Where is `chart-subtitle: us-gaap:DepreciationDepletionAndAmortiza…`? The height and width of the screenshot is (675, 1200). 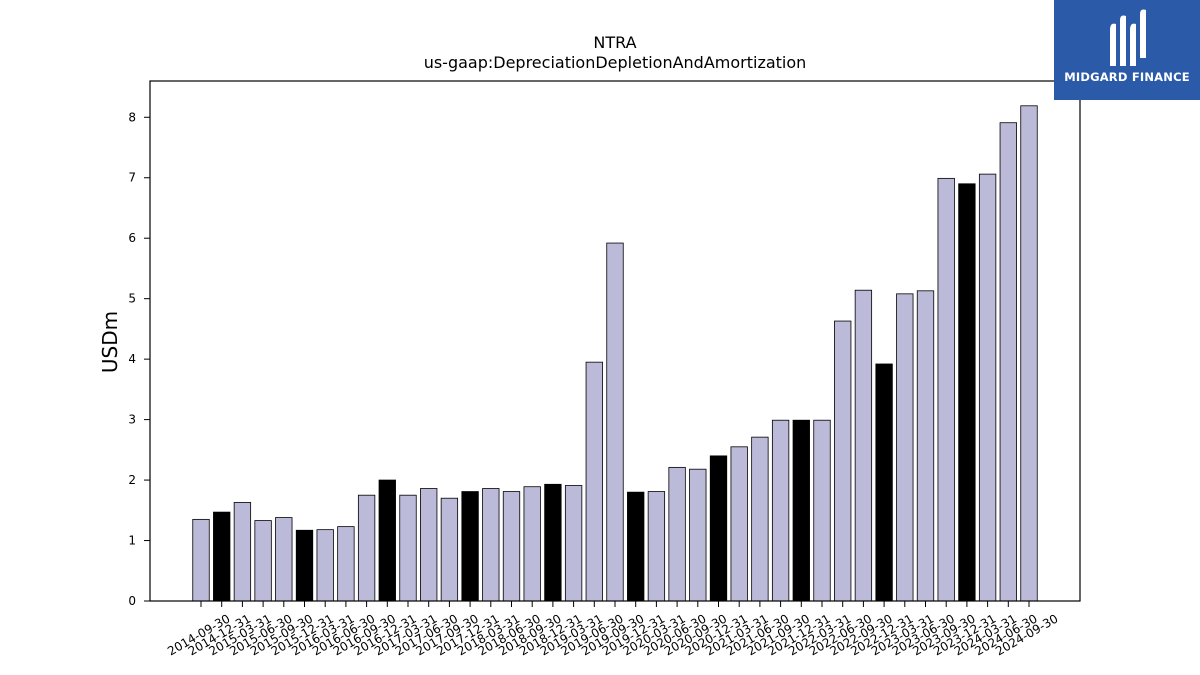
chart-subtitle: us-gaap:DepreciationDepletionAndAmortiza… is located at coordinates (615, 62).